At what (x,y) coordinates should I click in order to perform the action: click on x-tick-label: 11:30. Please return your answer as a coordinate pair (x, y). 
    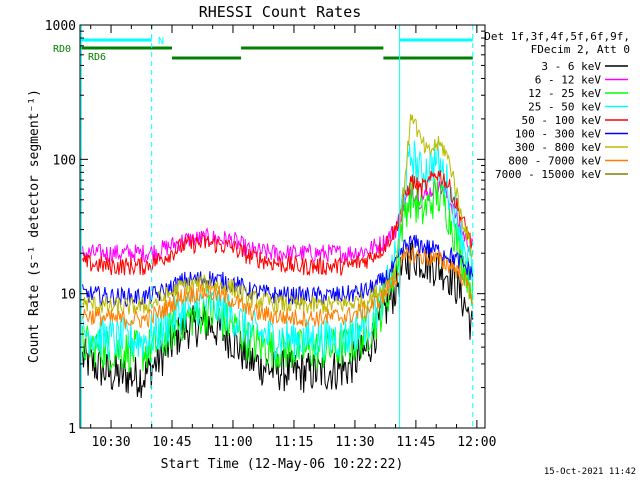
    Looking at the image, I should click on (354, 442).